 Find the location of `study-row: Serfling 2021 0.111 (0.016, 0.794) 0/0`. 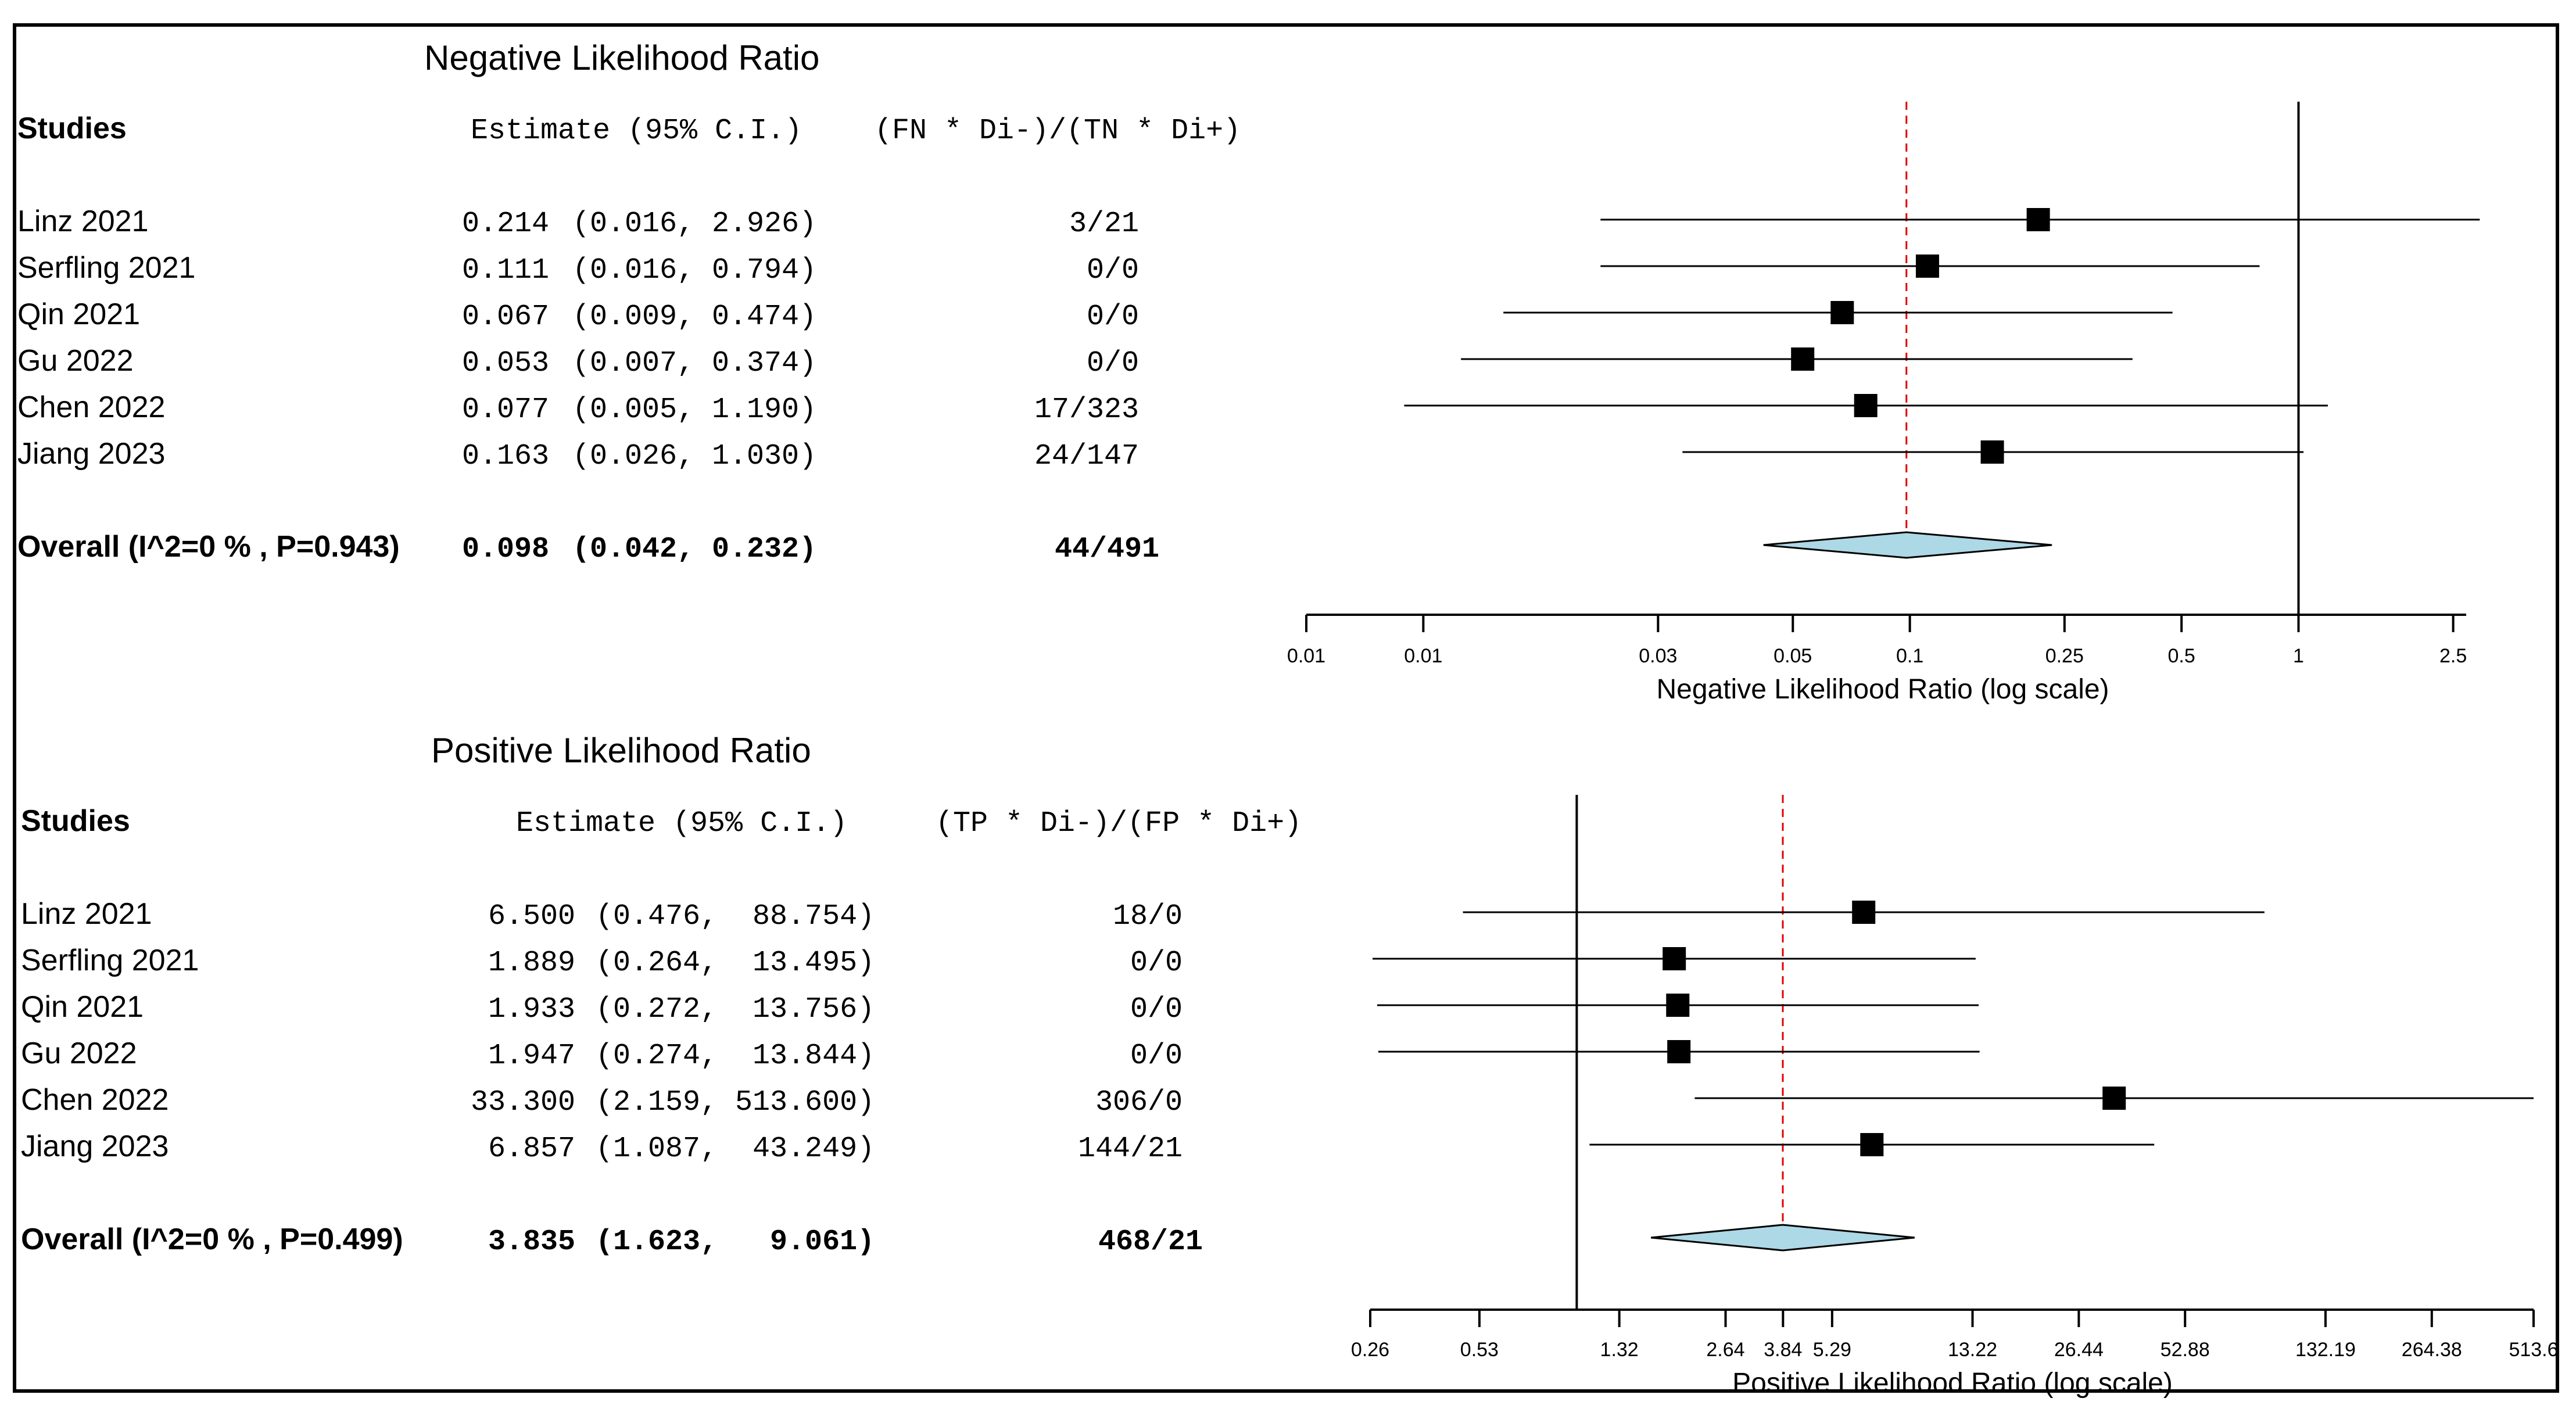

study-row: Serfling 2021 0.111 (0.016, 0.794) 0/0 is located at coordinates (578, 269).